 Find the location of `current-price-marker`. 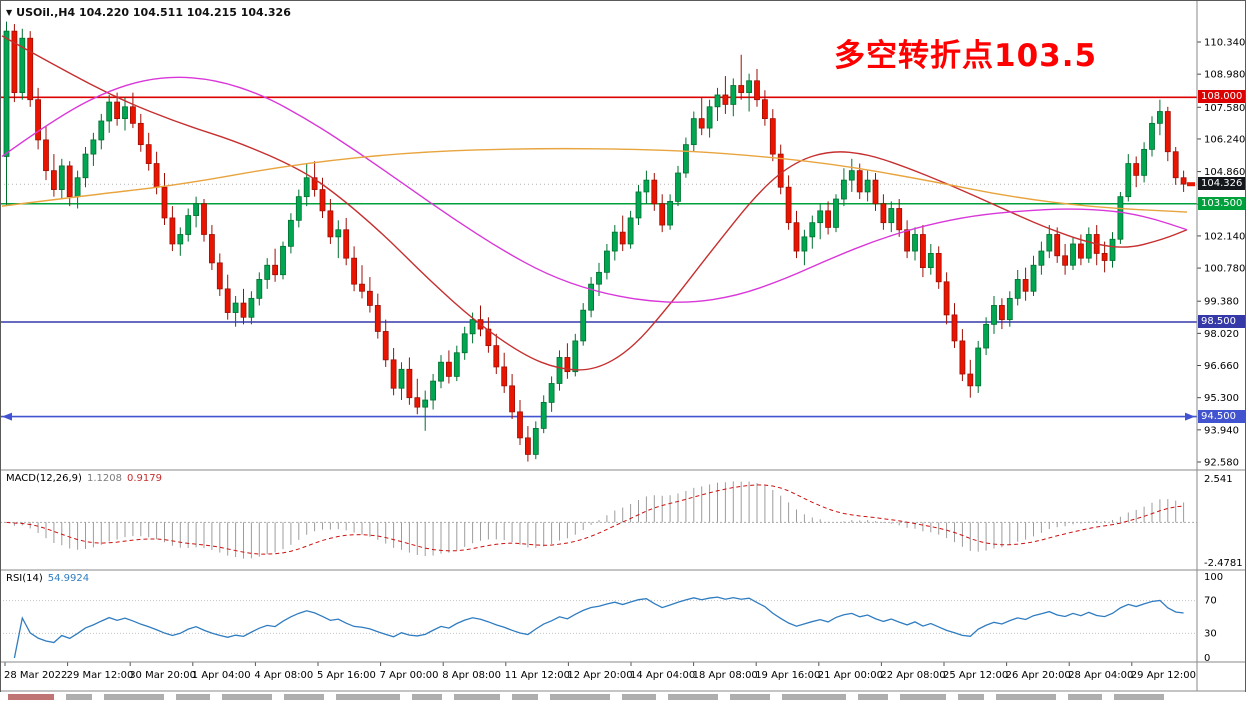

current-price-marker is located at coordinates (1191, 184).